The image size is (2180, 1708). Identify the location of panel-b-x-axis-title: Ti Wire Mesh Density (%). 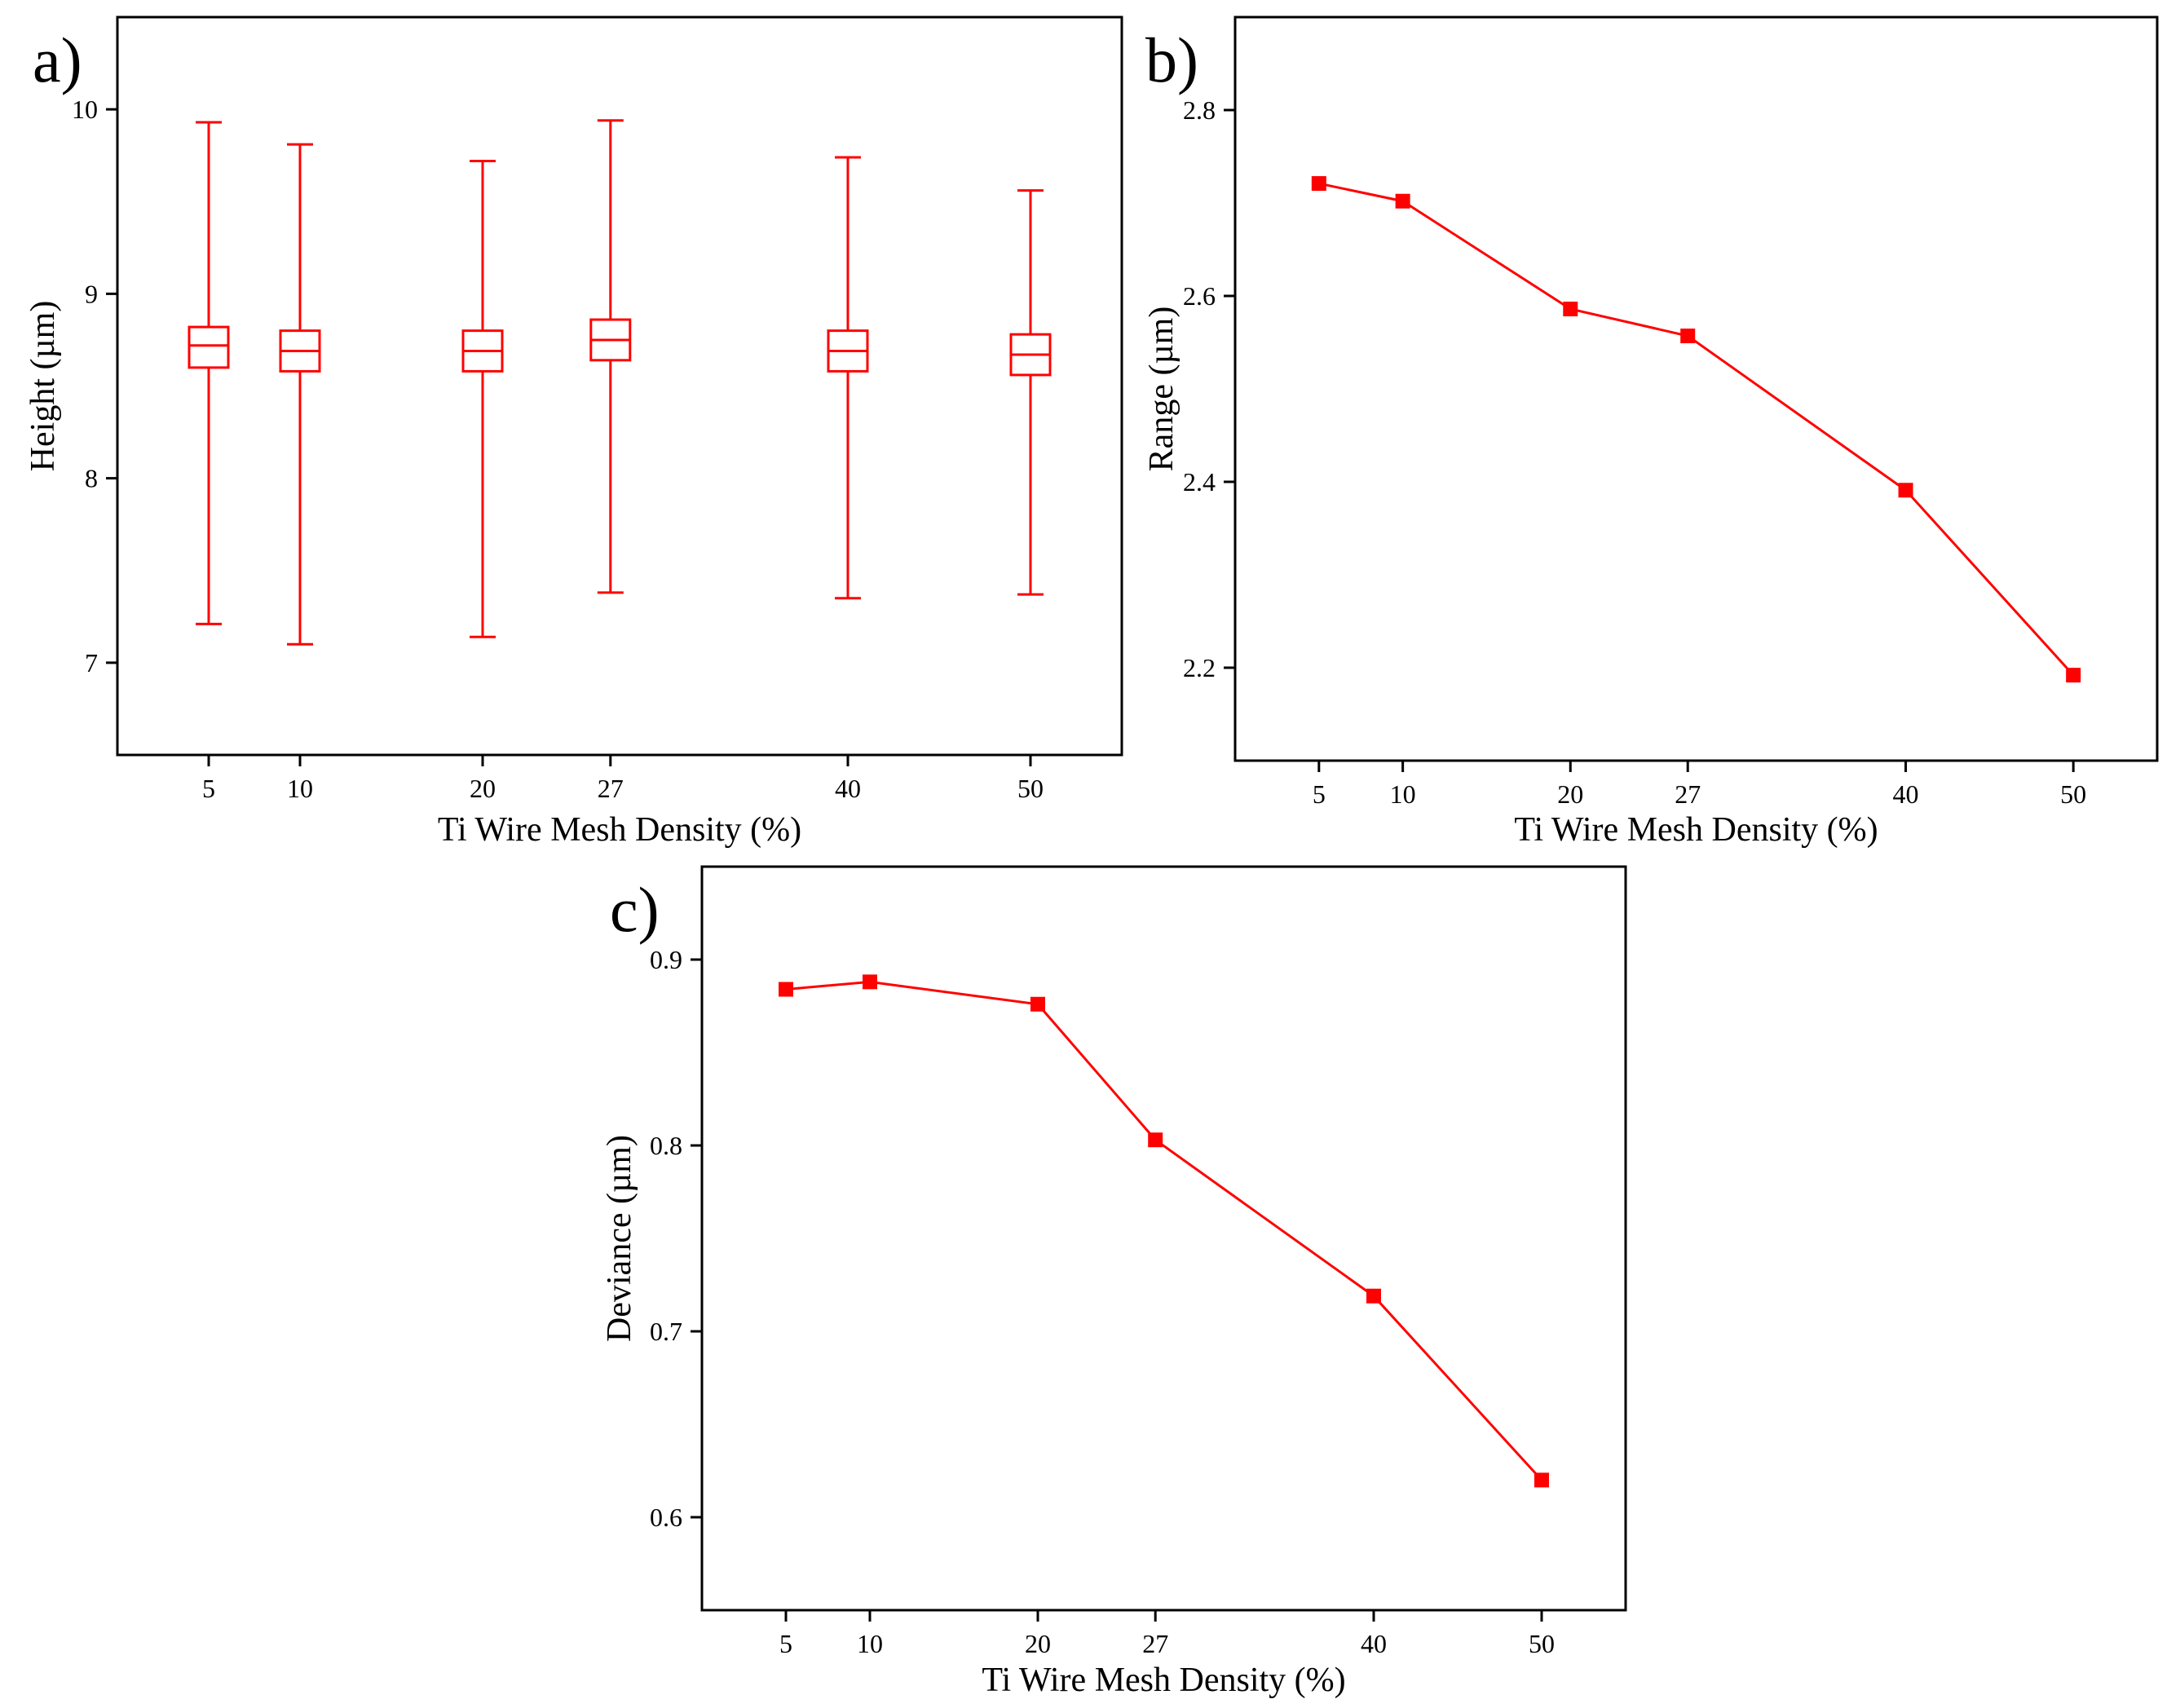
(1696, 830).